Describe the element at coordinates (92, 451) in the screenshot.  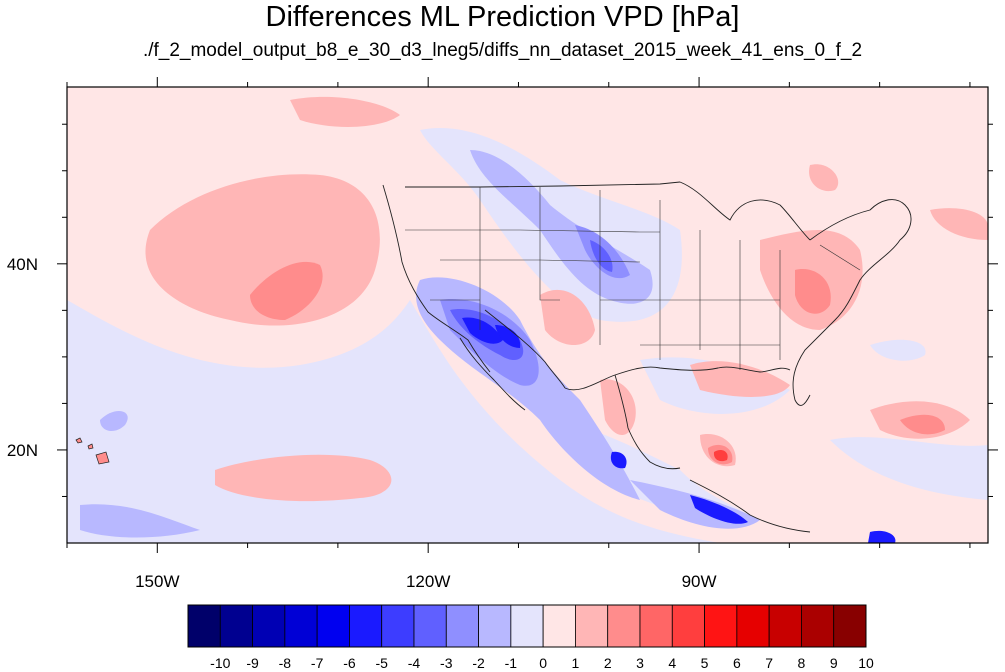
I see `hawaii-islands` at that location.